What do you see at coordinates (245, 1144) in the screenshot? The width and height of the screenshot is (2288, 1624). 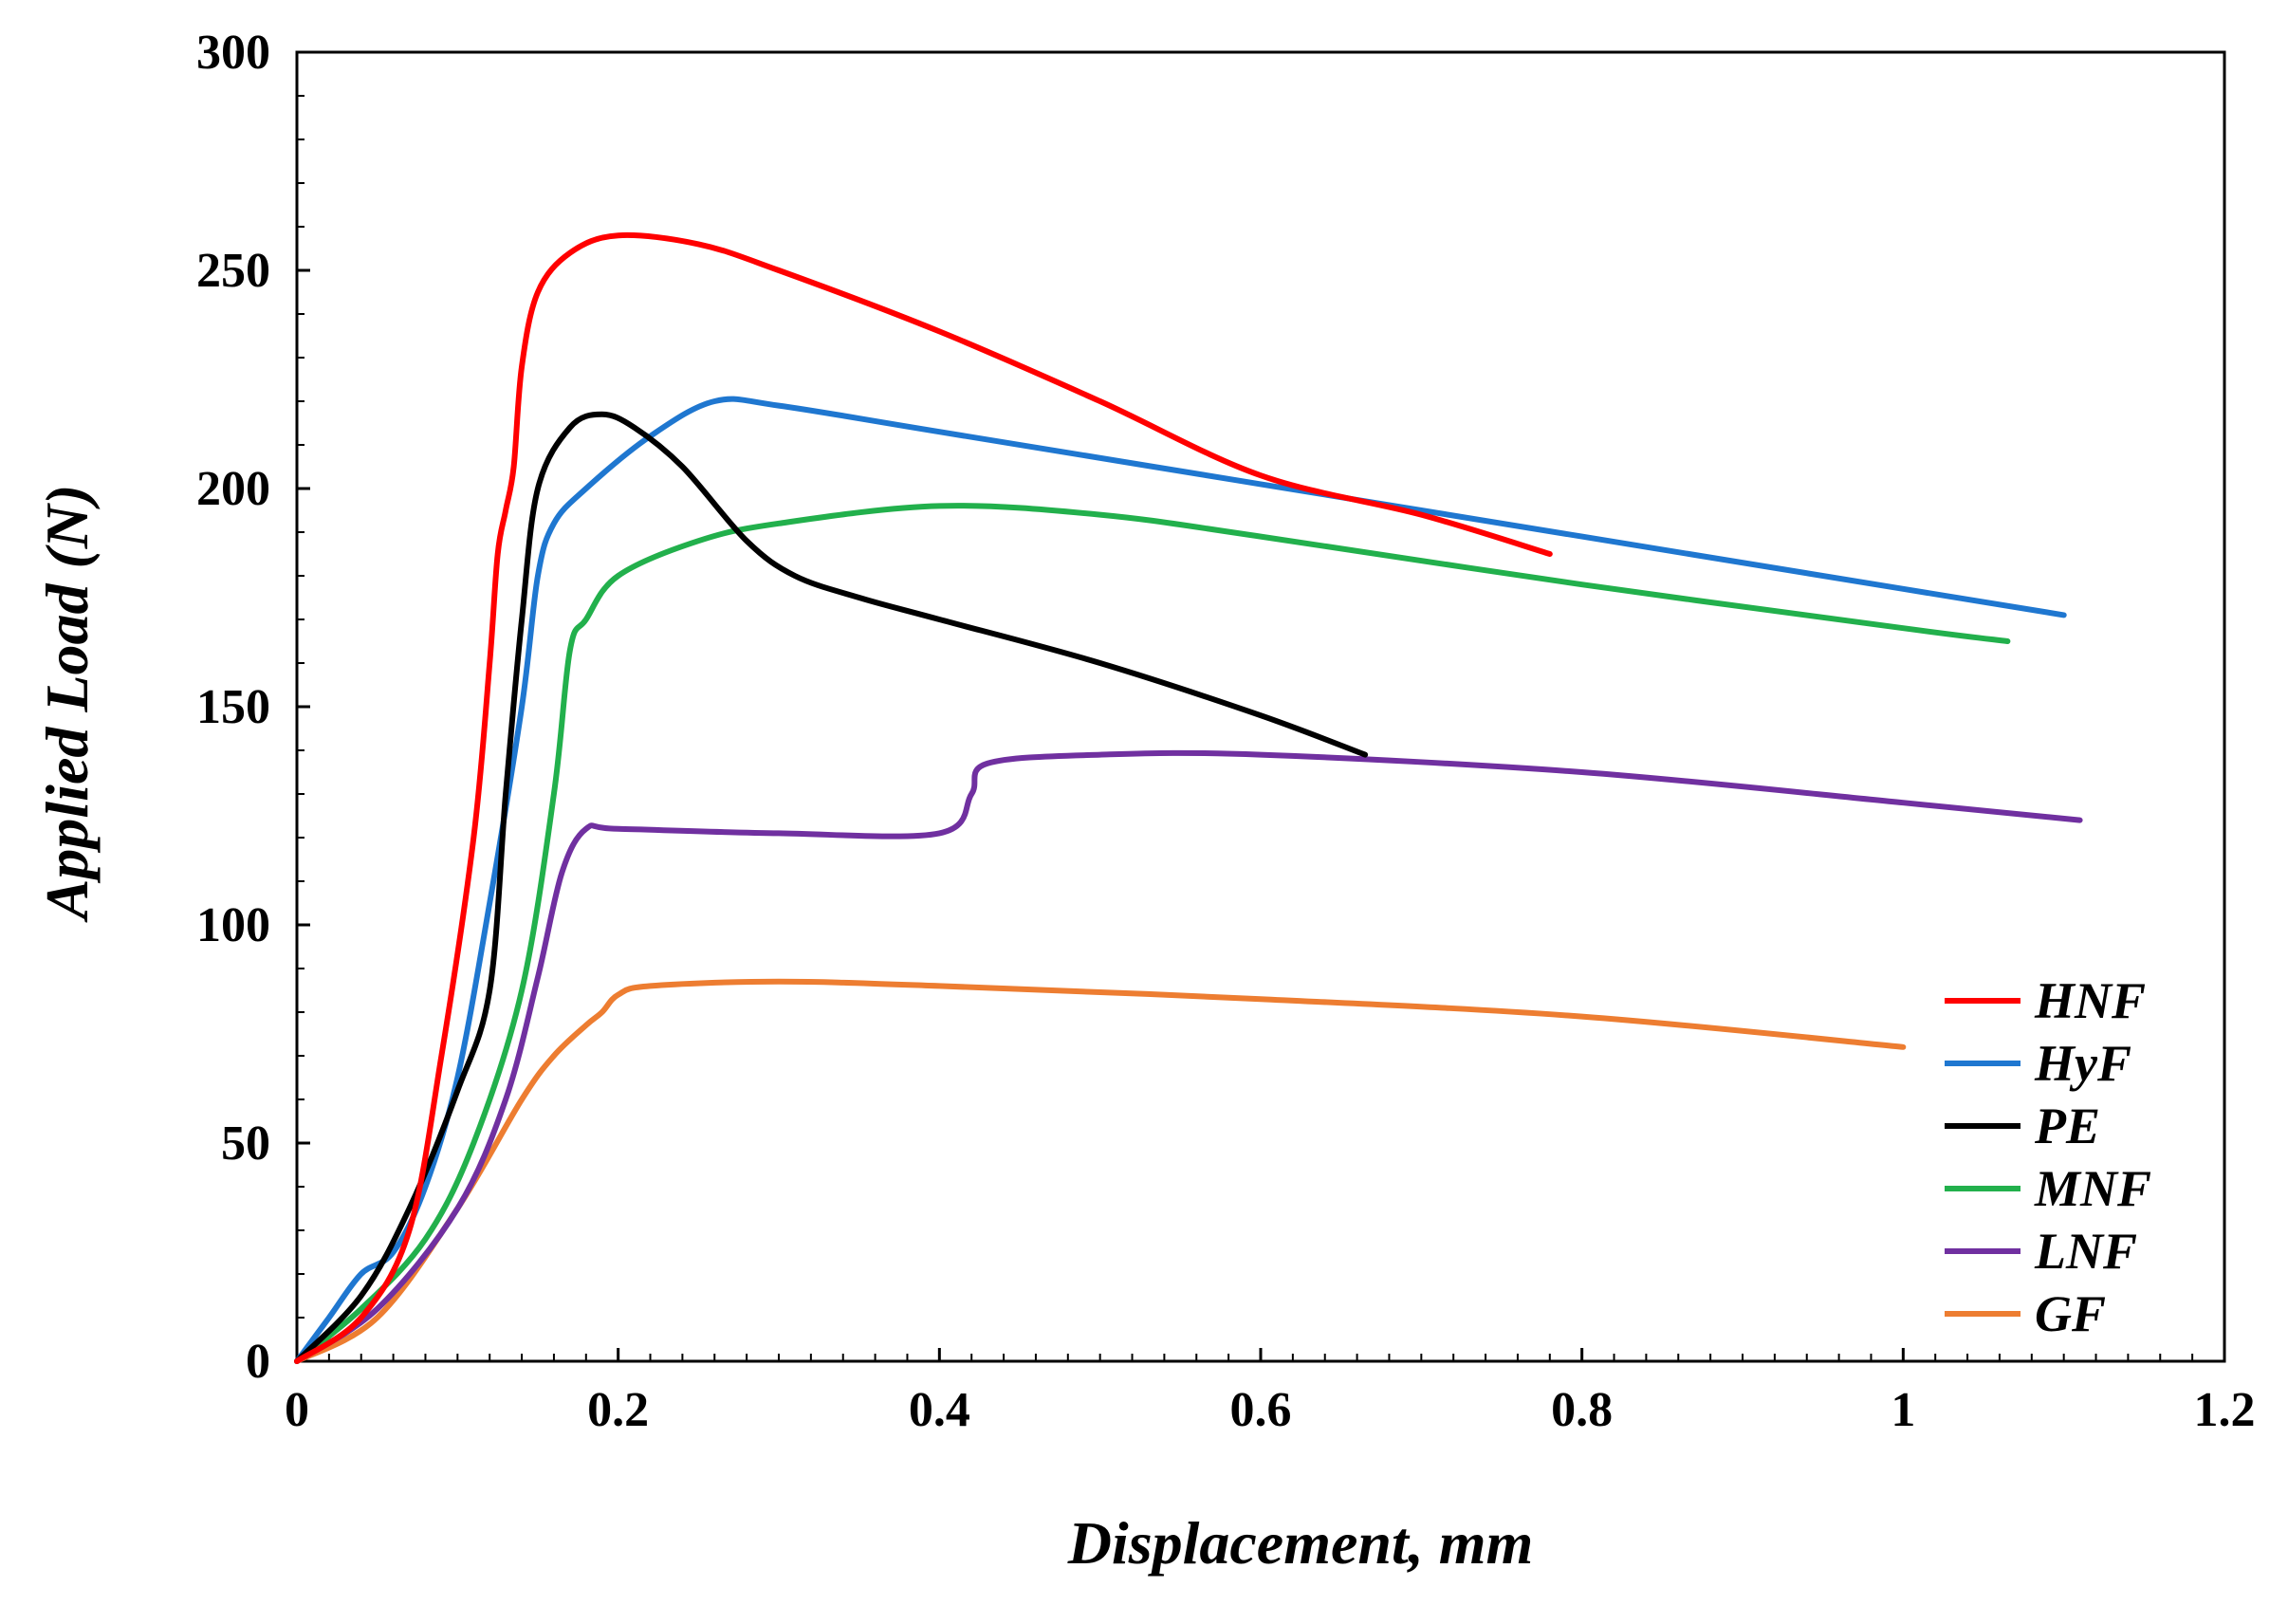 I see `y-tick-label: 50` at bounding box center [245, 1144].